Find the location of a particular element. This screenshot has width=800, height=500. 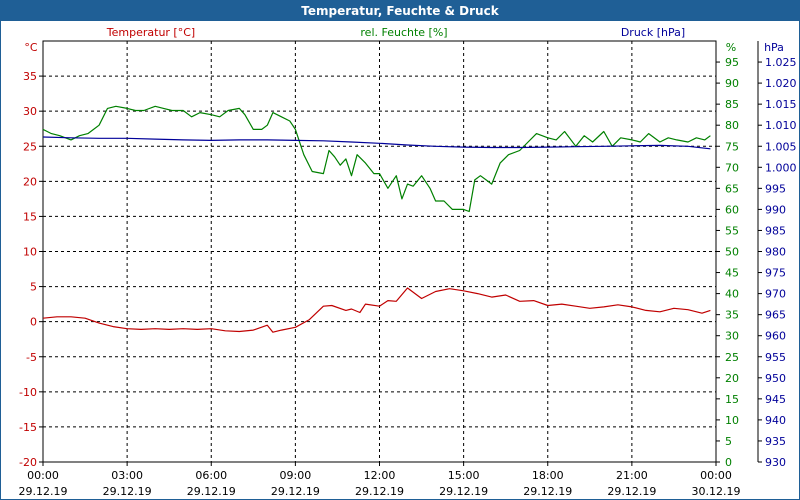

humidity-tick-label: 65 is located at coordinates (732, 188).